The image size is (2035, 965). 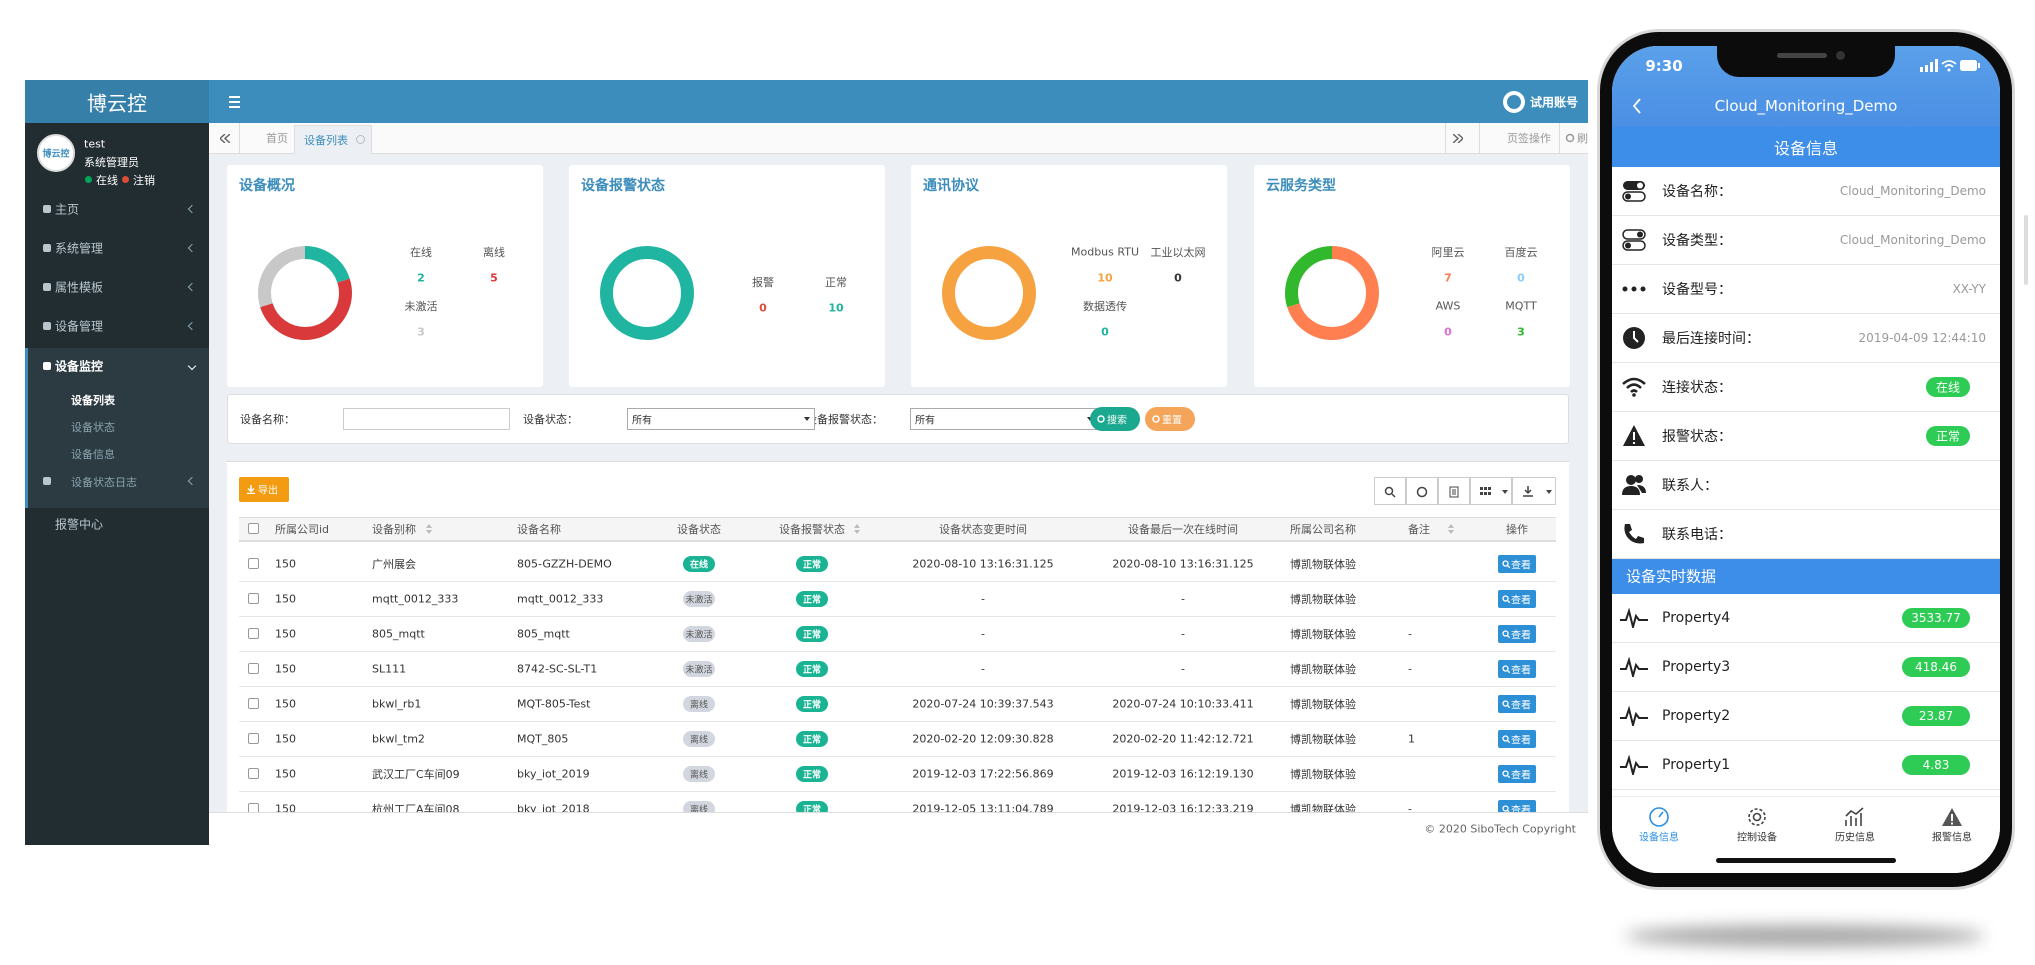 What do you see at coordinates (1156, 419) in the screenshot?
I see `button-icon-part` at bounding box center [1156, 419].